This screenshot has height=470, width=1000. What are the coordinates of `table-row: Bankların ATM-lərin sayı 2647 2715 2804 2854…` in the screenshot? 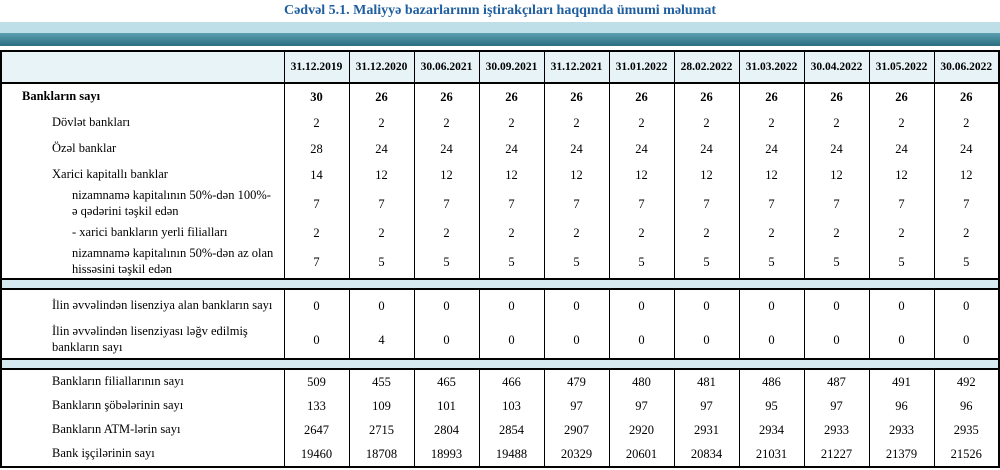 It's located at (500, 430).